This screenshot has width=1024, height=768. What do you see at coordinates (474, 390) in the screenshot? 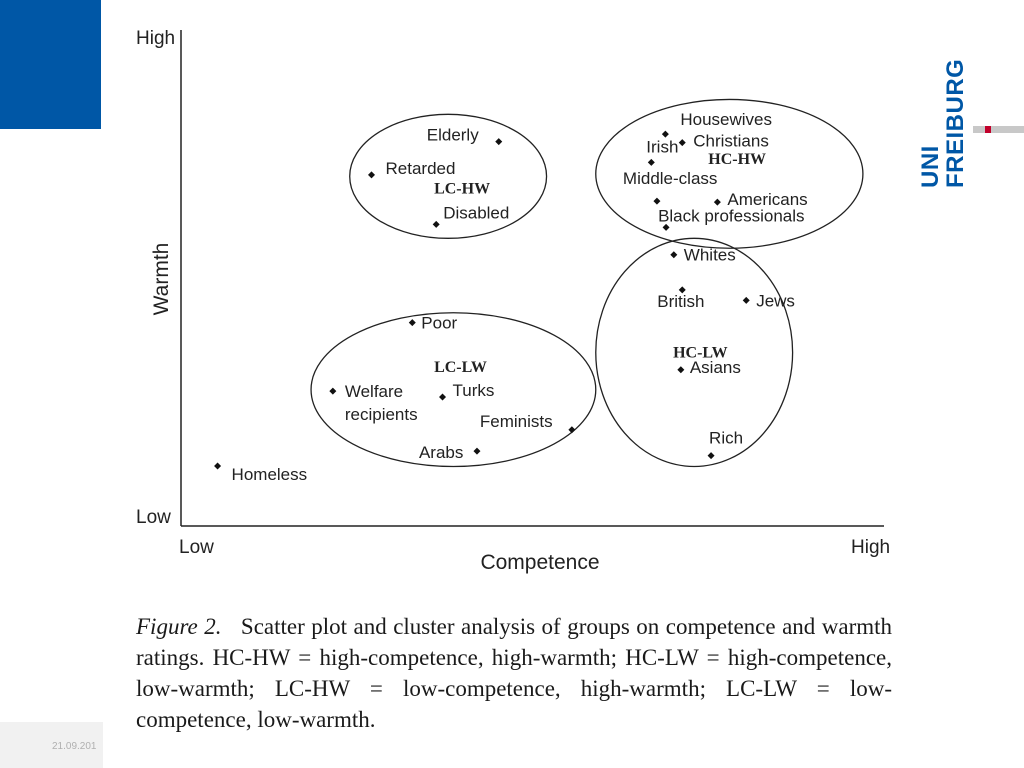
I see `point-label-turks: Turks` at bounding box center [474, 390].